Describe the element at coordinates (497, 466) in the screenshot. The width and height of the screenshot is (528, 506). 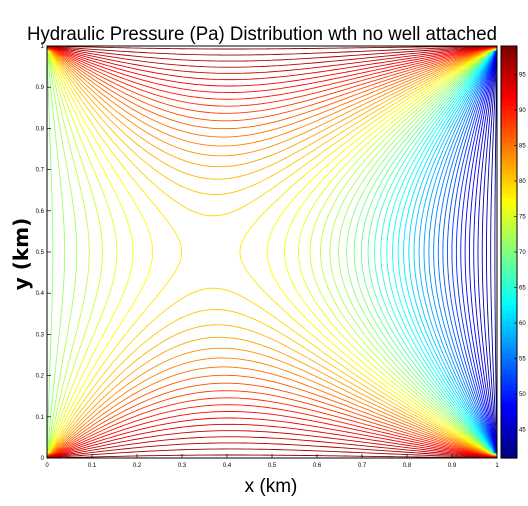
I see `x-tick-label: 1` at that location.